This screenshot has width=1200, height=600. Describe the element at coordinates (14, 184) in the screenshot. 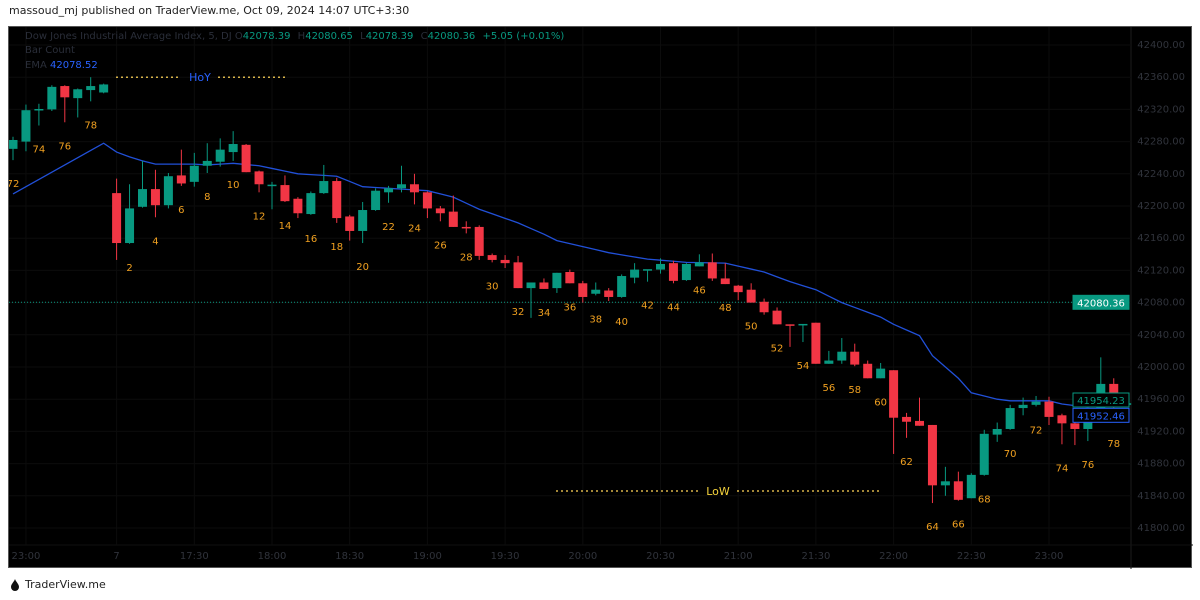

I see `bar-count-label: 72` at that location.